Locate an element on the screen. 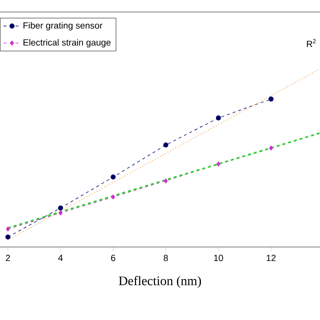 The image size is (320, 320). legend-label: Fiber grating sensor is located at coordinates (63, 26).